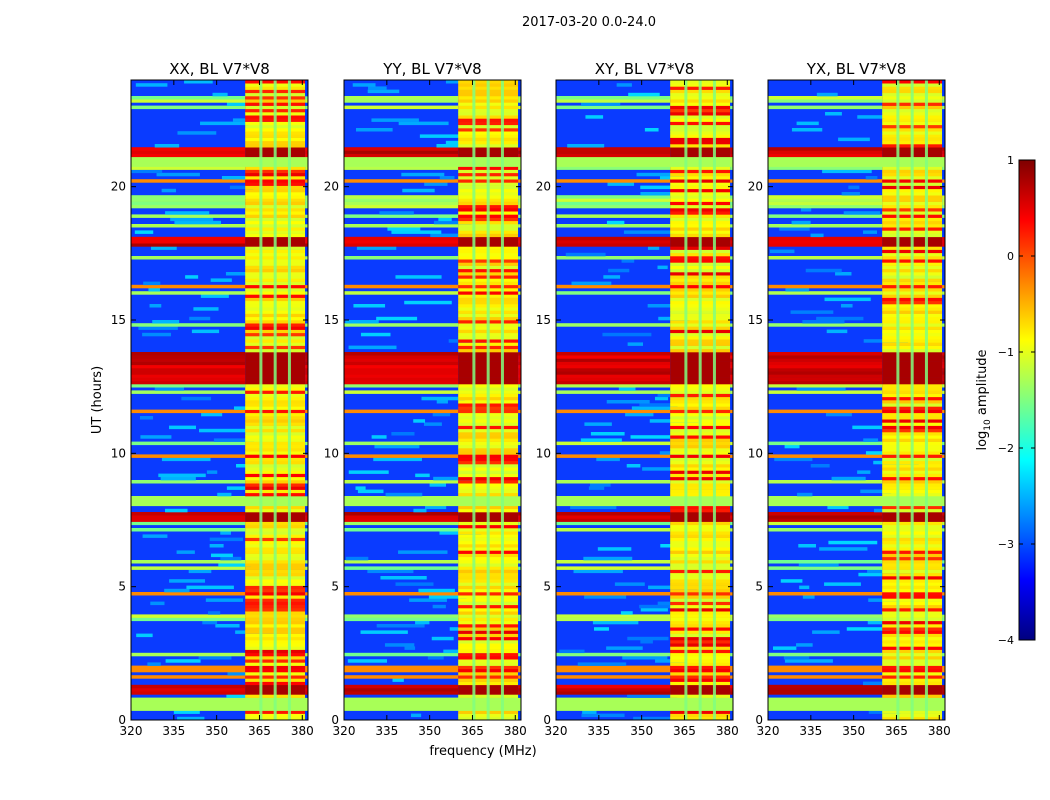  What do you see at coordinates (1010, 256) in the screenshot?
I see `colorbar-tick-label: 0` at bounding box center [1010, 256].